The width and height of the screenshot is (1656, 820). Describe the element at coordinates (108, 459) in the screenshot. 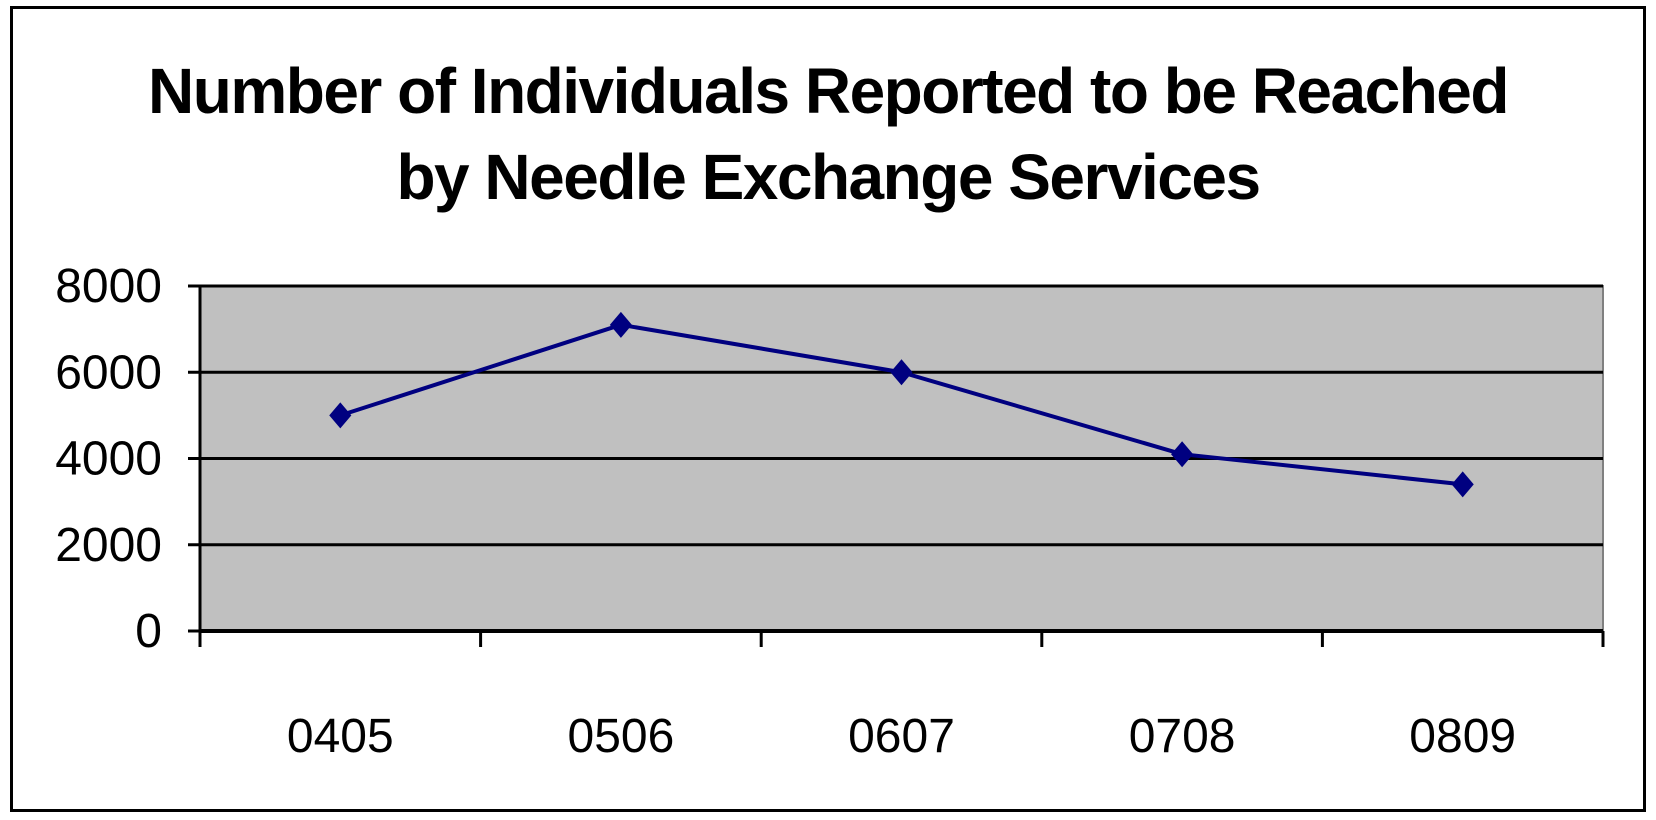

I see `y-tick-label: 4000` at that location.